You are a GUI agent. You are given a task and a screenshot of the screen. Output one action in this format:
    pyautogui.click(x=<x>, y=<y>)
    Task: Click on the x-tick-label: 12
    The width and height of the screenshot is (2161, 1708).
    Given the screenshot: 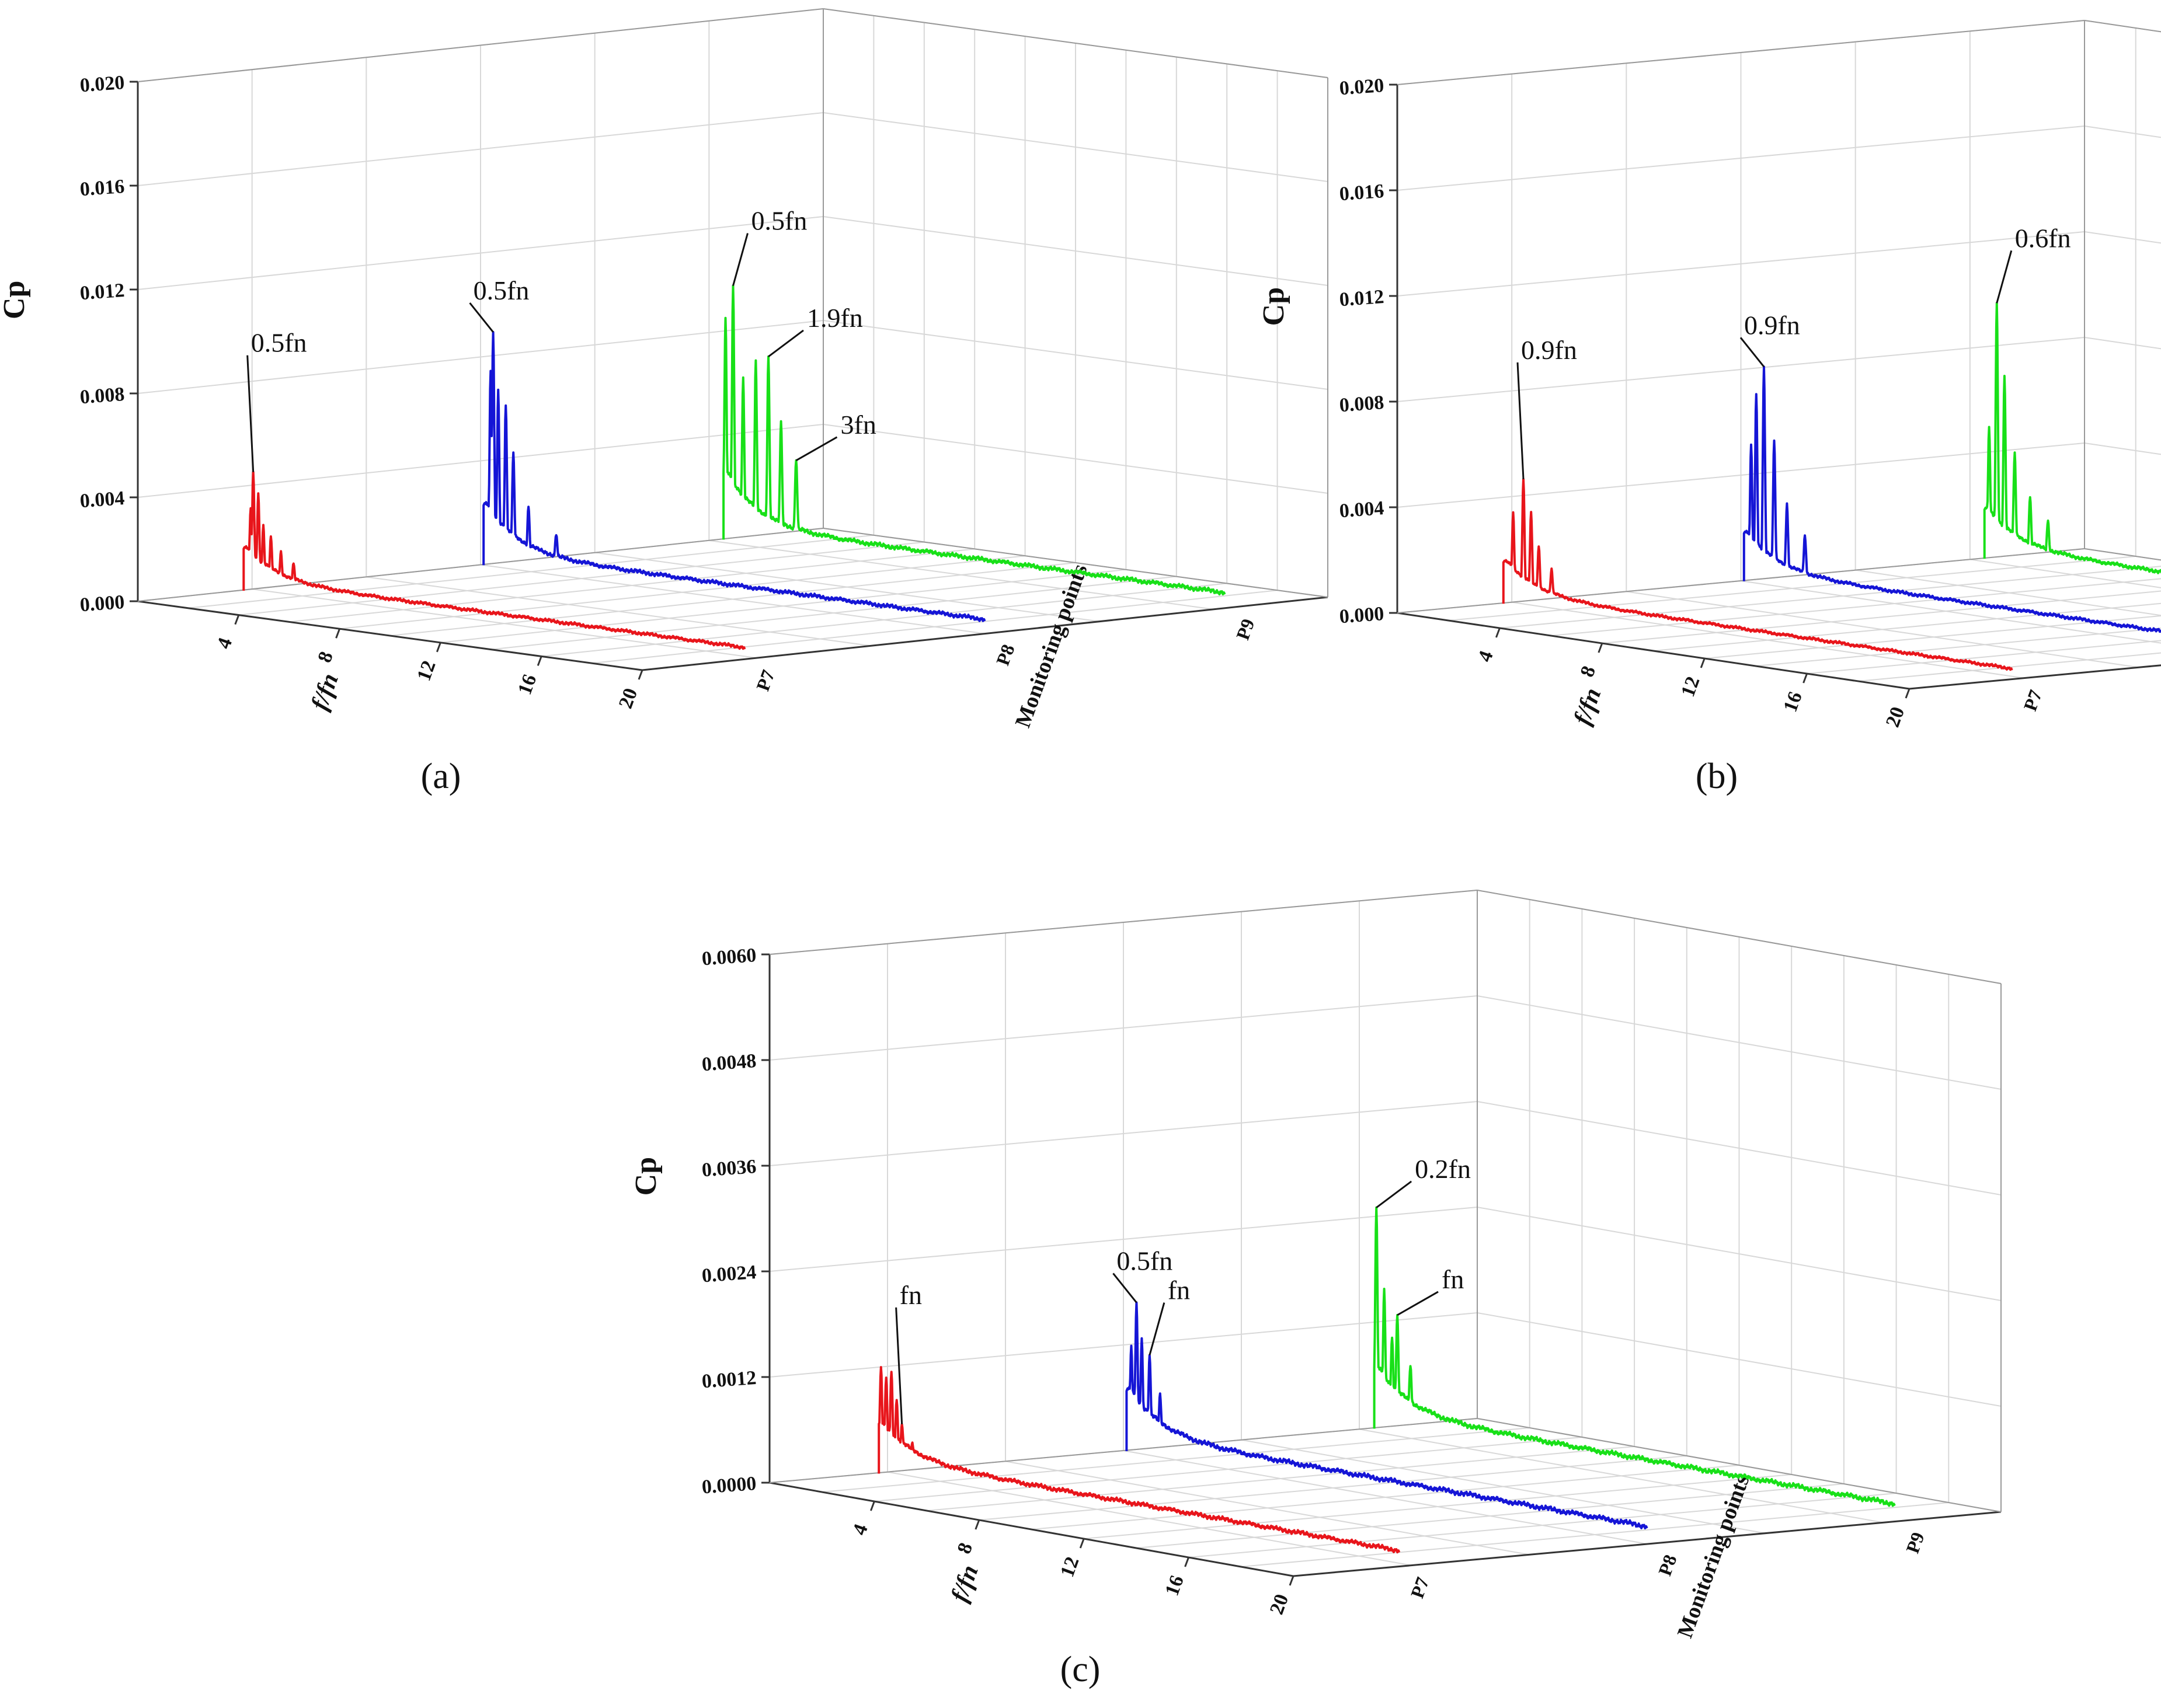 What is the action you would take?
    pyautogui.click(x=1690, y=687)
    